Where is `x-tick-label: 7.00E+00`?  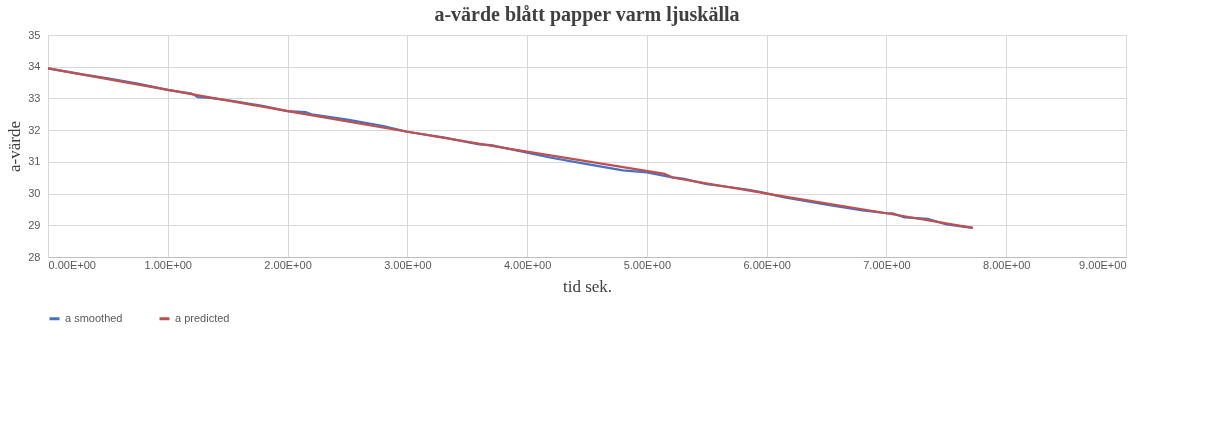
x-tick-label: 7.00E+00 is located at coordinates (887, 264).